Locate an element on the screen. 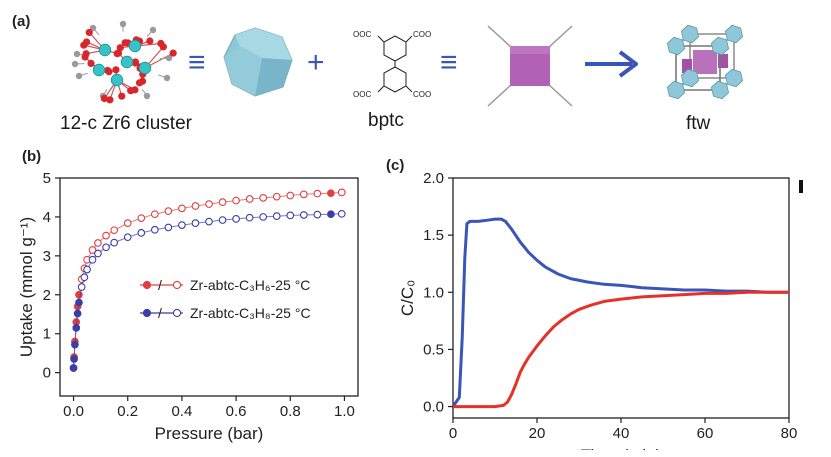 The height and width of the screenshot is (457, 831). ftw-framework-model is located at coordinates (705, 62).